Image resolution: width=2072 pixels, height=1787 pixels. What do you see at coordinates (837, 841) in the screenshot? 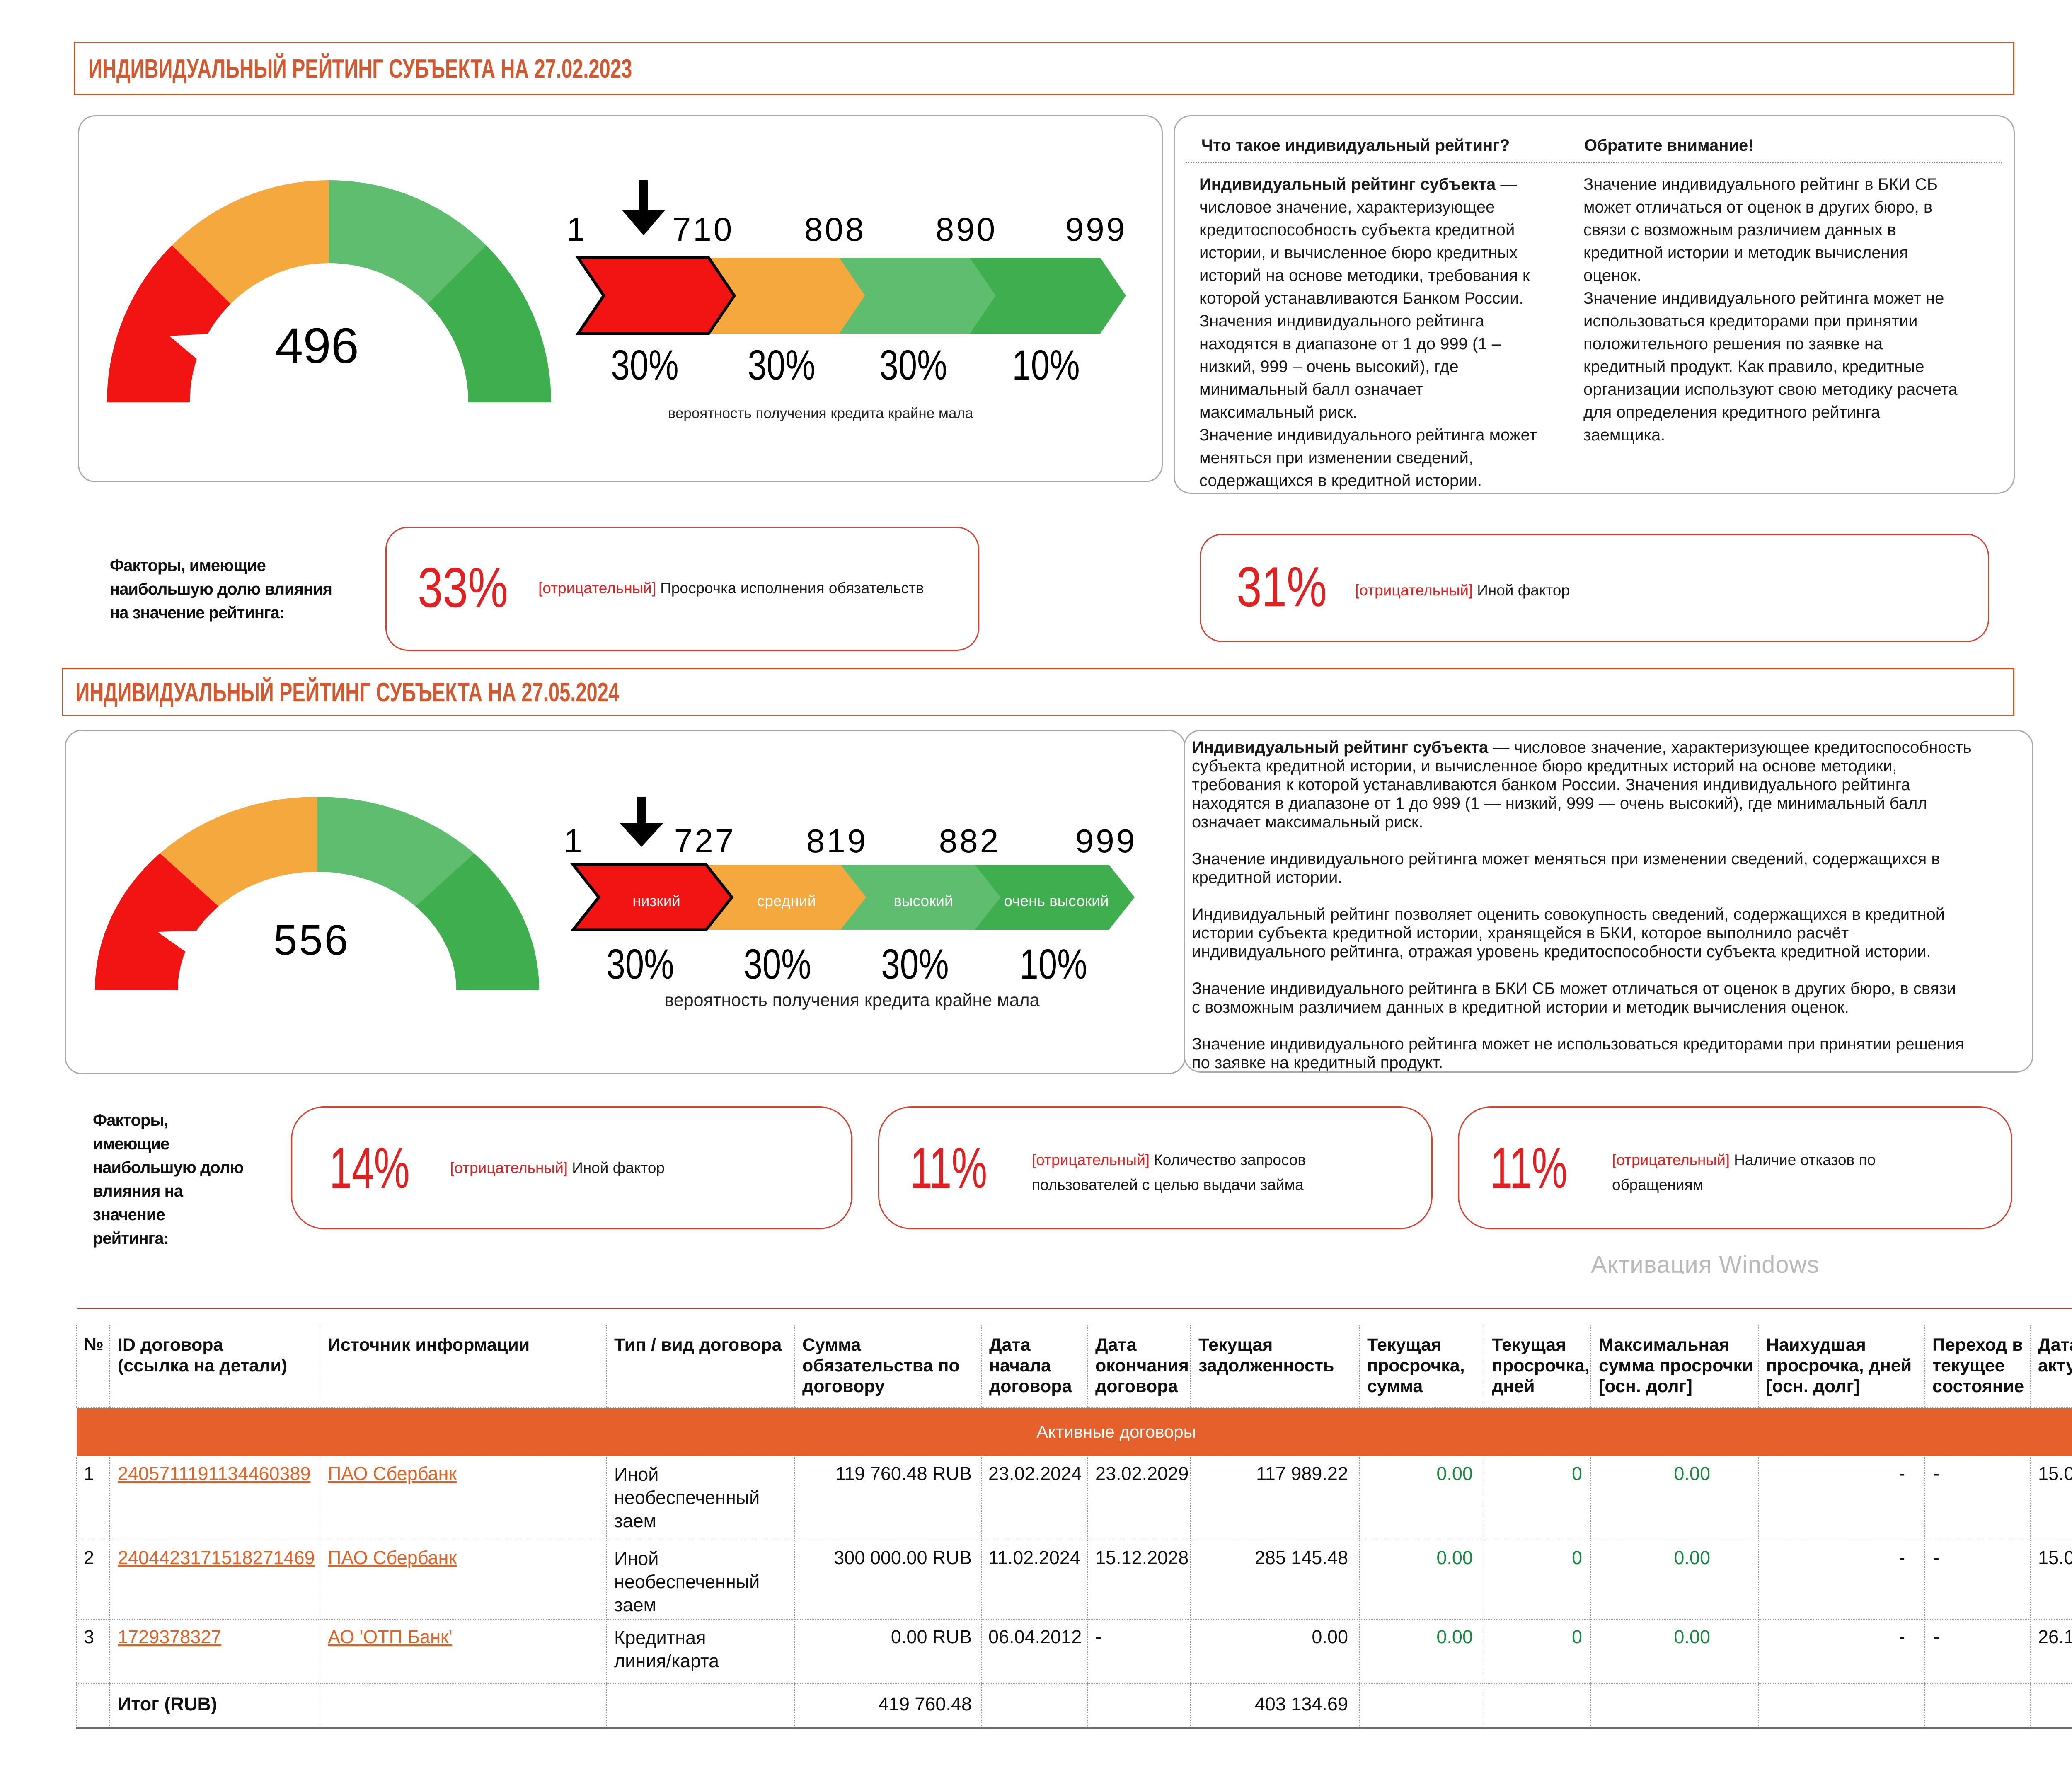
I see `svg-text: 819` at bounding box center [837, 841].